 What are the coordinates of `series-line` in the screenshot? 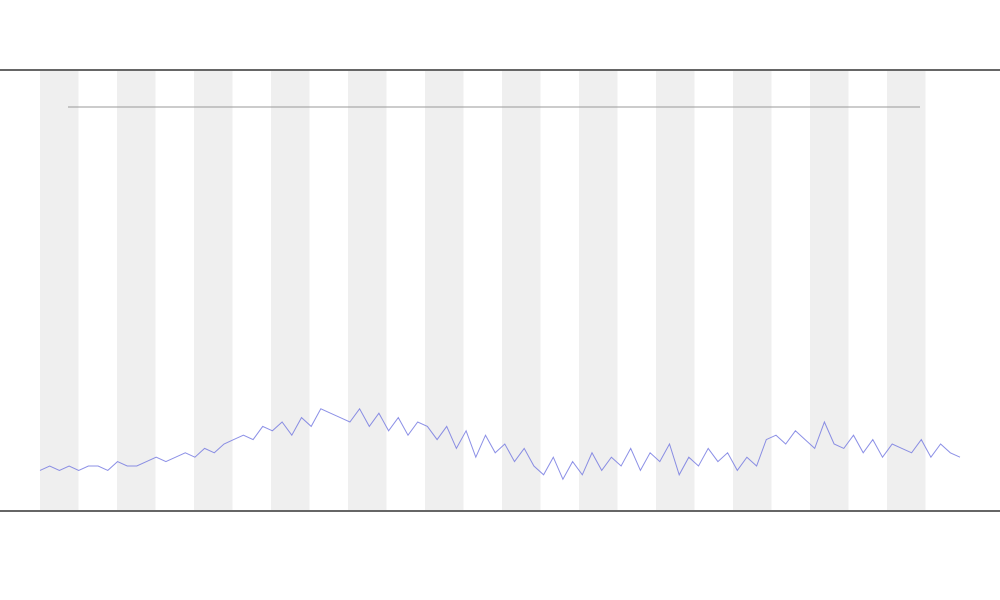 It's located at (500, 444).